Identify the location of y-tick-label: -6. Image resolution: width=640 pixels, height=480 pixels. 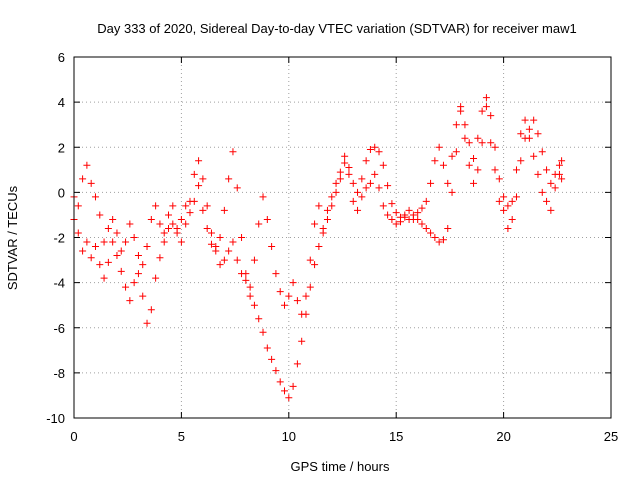
(59, 328).